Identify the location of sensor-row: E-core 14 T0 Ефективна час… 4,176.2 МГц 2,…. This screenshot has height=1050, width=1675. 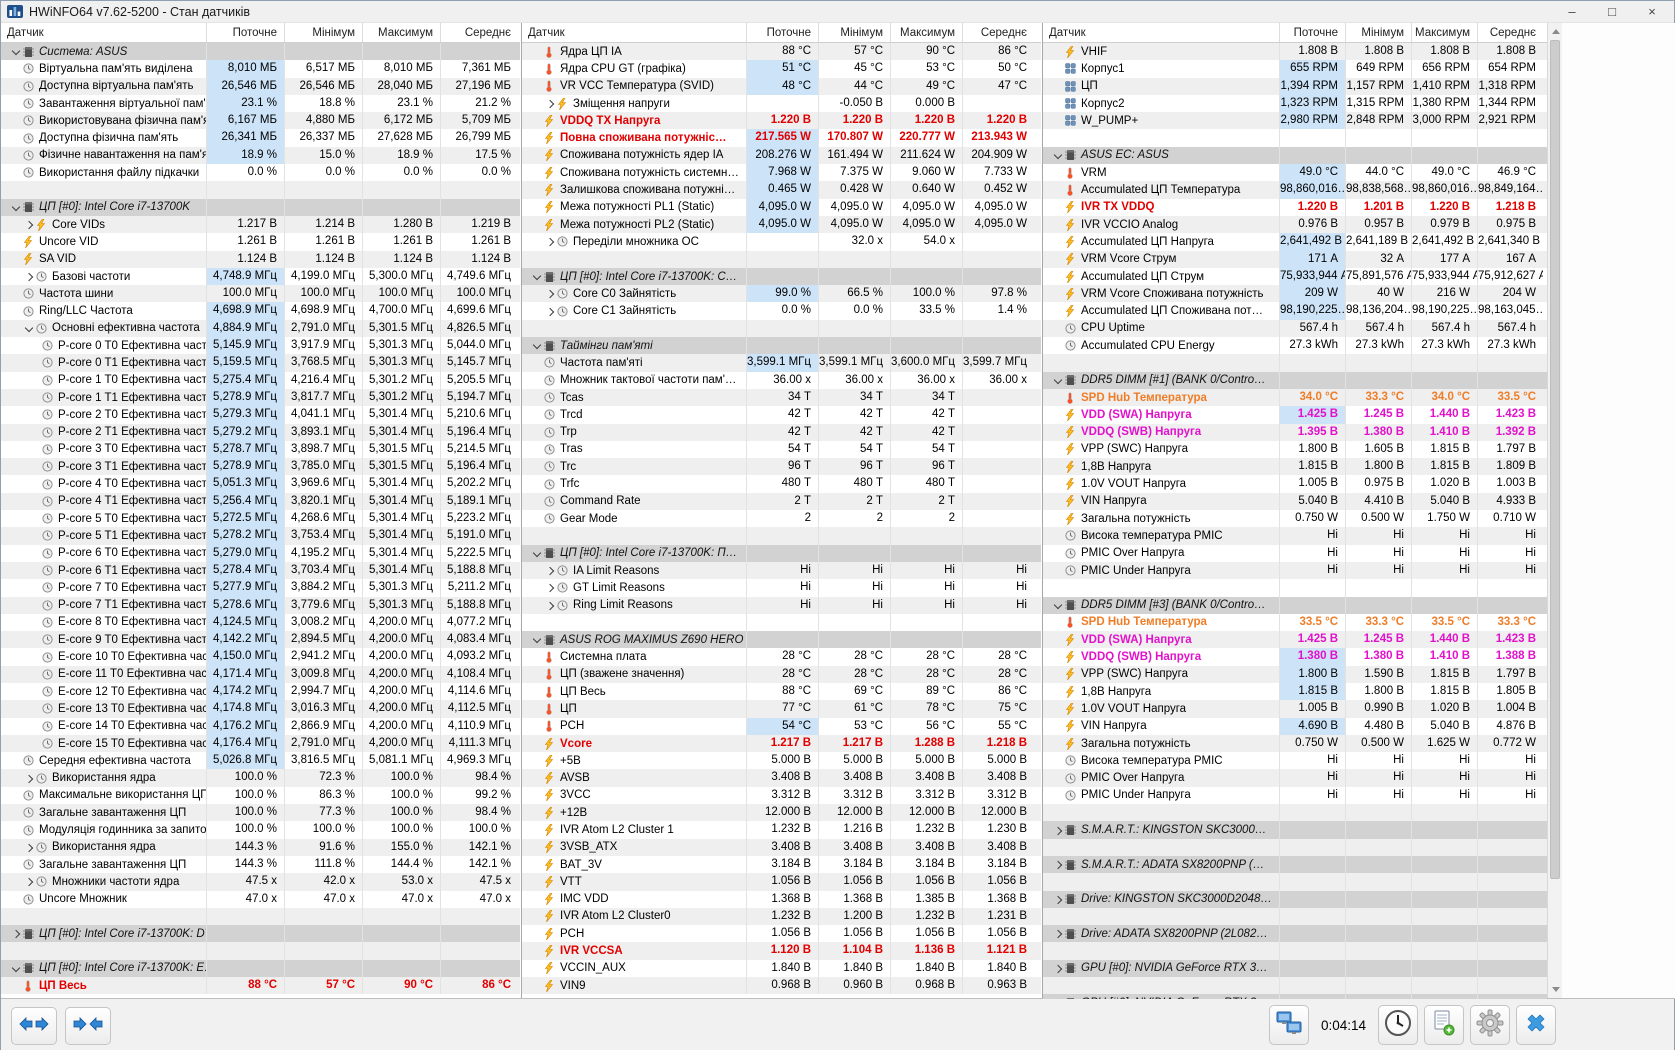
(260, 726).